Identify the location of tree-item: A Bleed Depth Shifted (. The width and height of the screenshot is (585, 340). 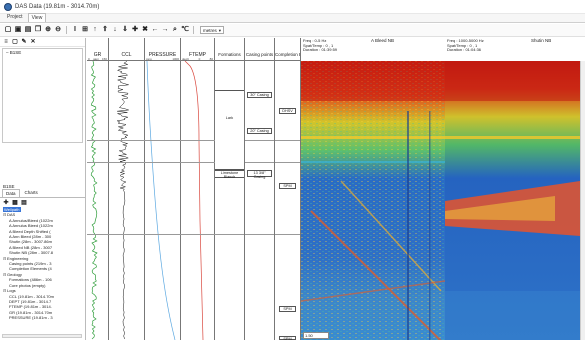
(30, 231).